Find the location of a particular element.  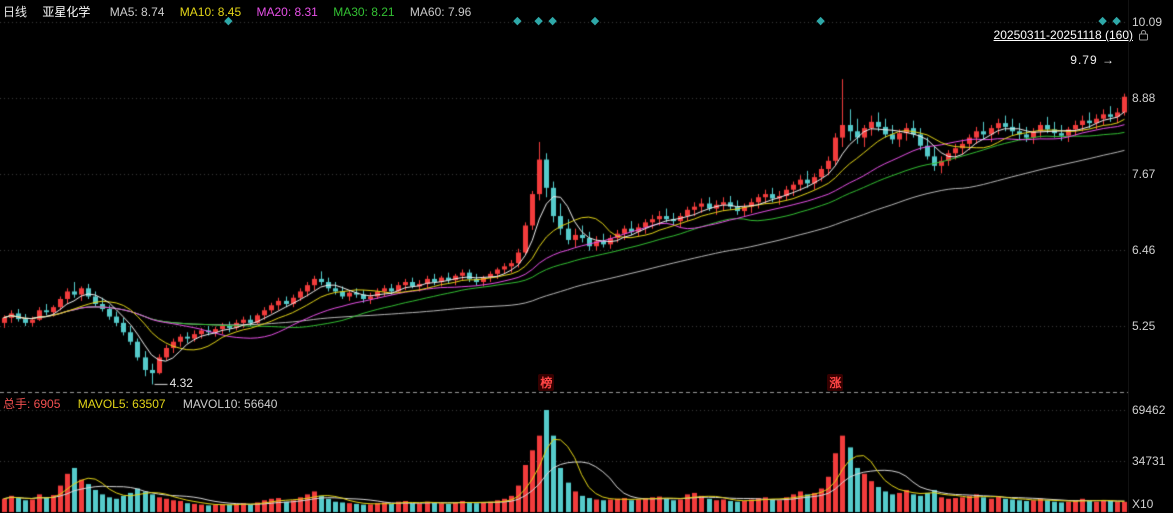

price-axis-label: 6.46 is located at coordinates (1144, 250).